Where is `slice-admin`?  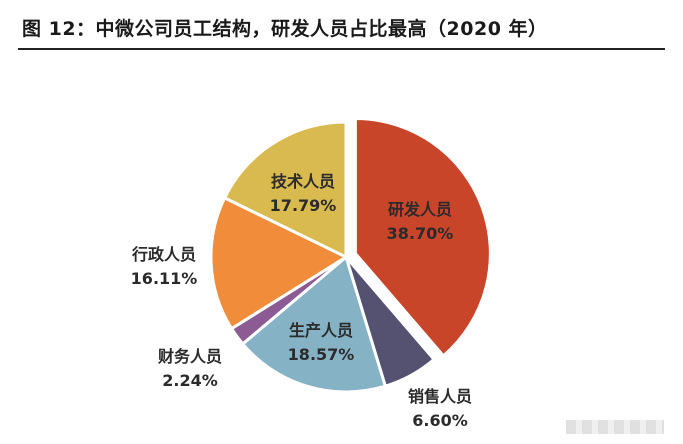
slice-admin is located at coordinates (278, 263).